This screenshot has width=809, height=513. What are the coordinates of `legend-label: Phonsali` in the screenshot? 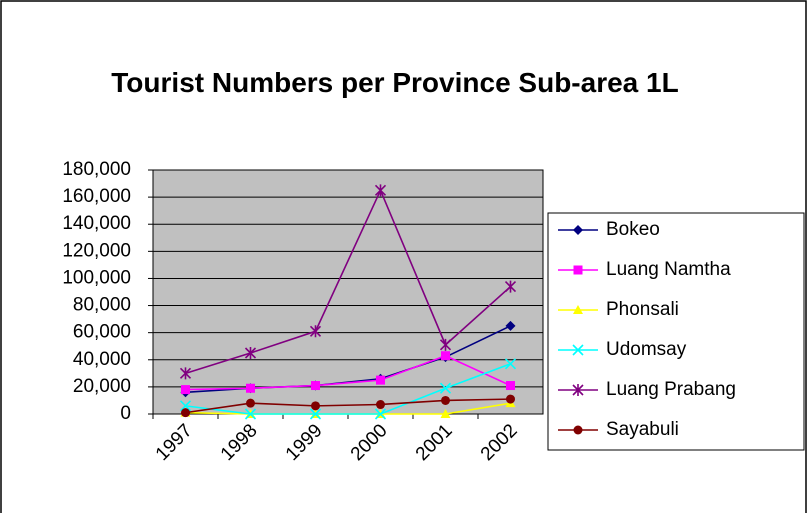 It's located at (642, 309).